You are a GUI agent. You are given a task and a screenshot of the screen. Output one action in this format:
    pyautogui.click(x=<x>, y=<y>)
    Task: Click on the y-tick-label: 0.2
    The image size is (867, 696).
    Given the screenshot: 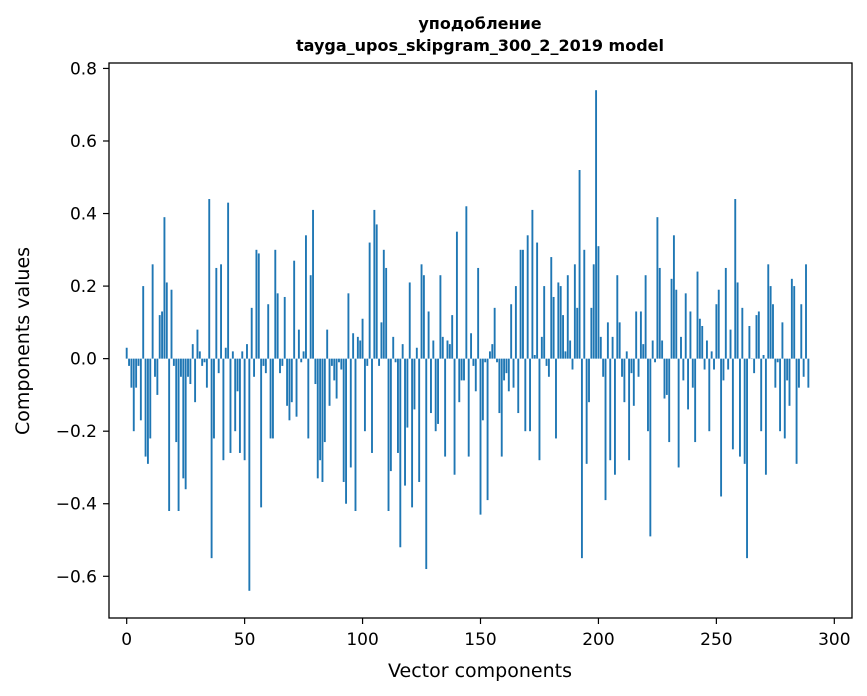 What is the action you would take?
    pyautogui.click(x=83, y=287)
    